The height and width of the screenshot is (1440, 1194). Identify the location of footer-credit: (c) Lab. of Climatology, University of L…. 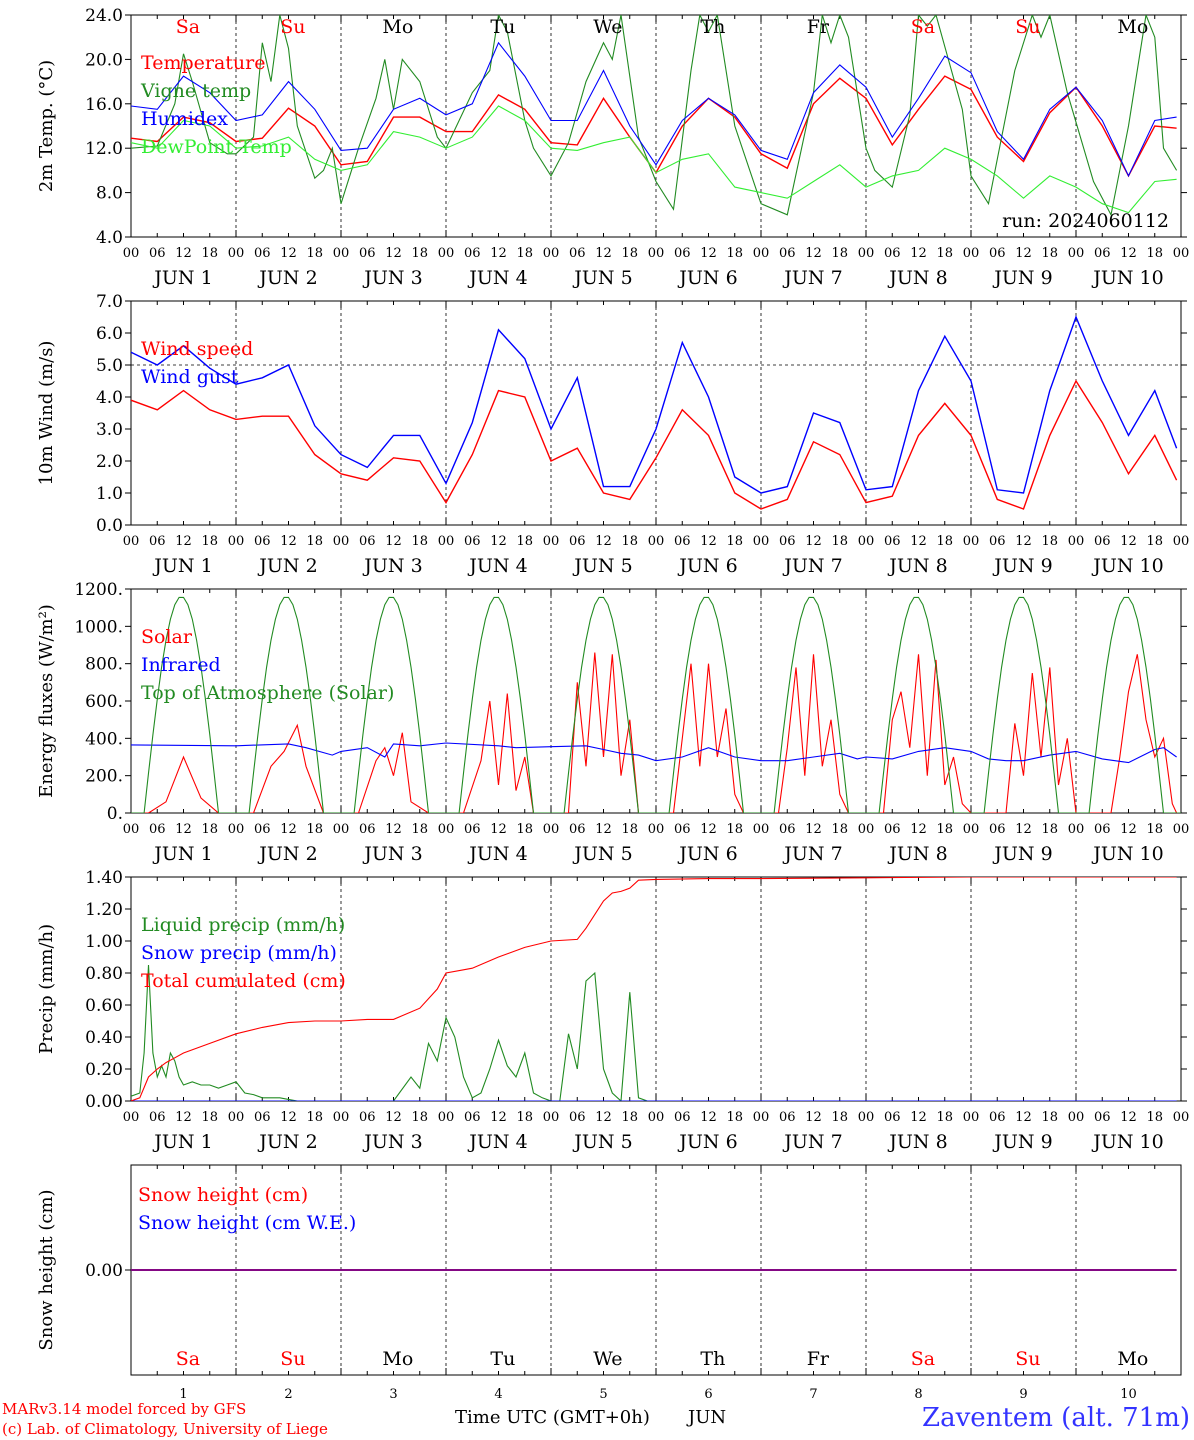
(165, 1429).